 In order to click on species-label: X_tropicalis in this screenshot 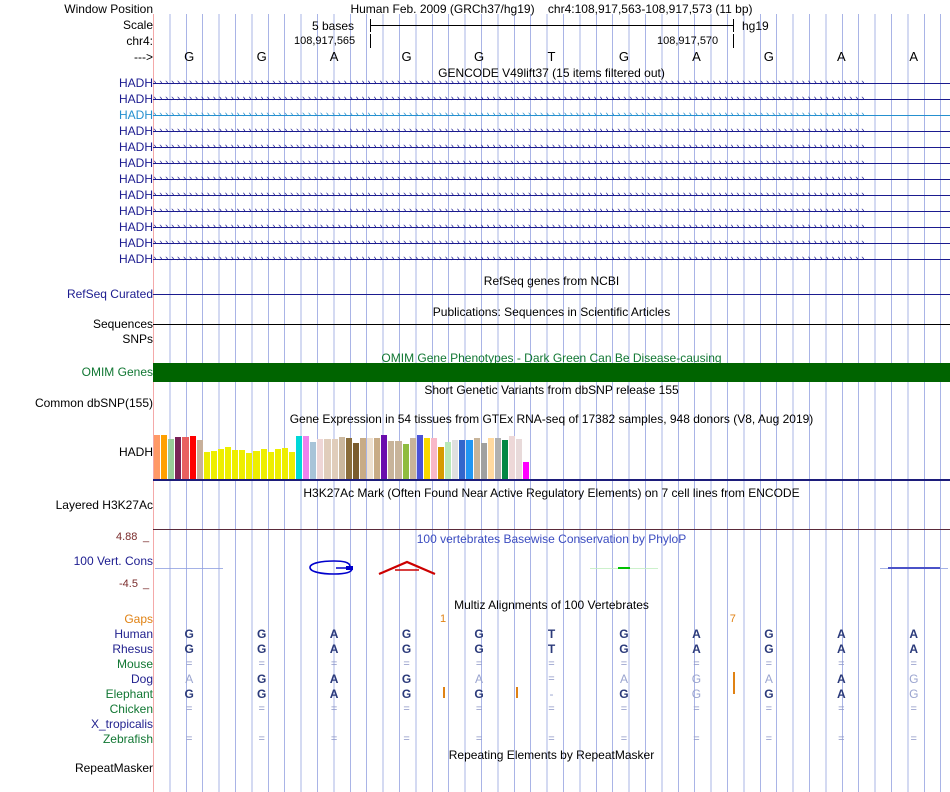, I will do `click(121, 724)`.